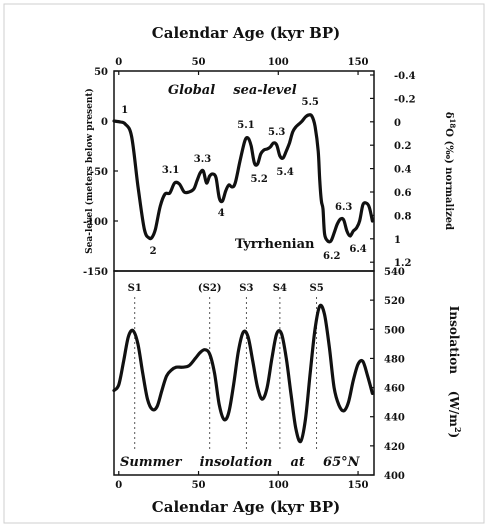 This screenshot has height=527, width=488. Describe the element at coordinates (246, 33) in the screenshot. I see `top-axis-title: Calendar Age (kyr BP)` at that location.